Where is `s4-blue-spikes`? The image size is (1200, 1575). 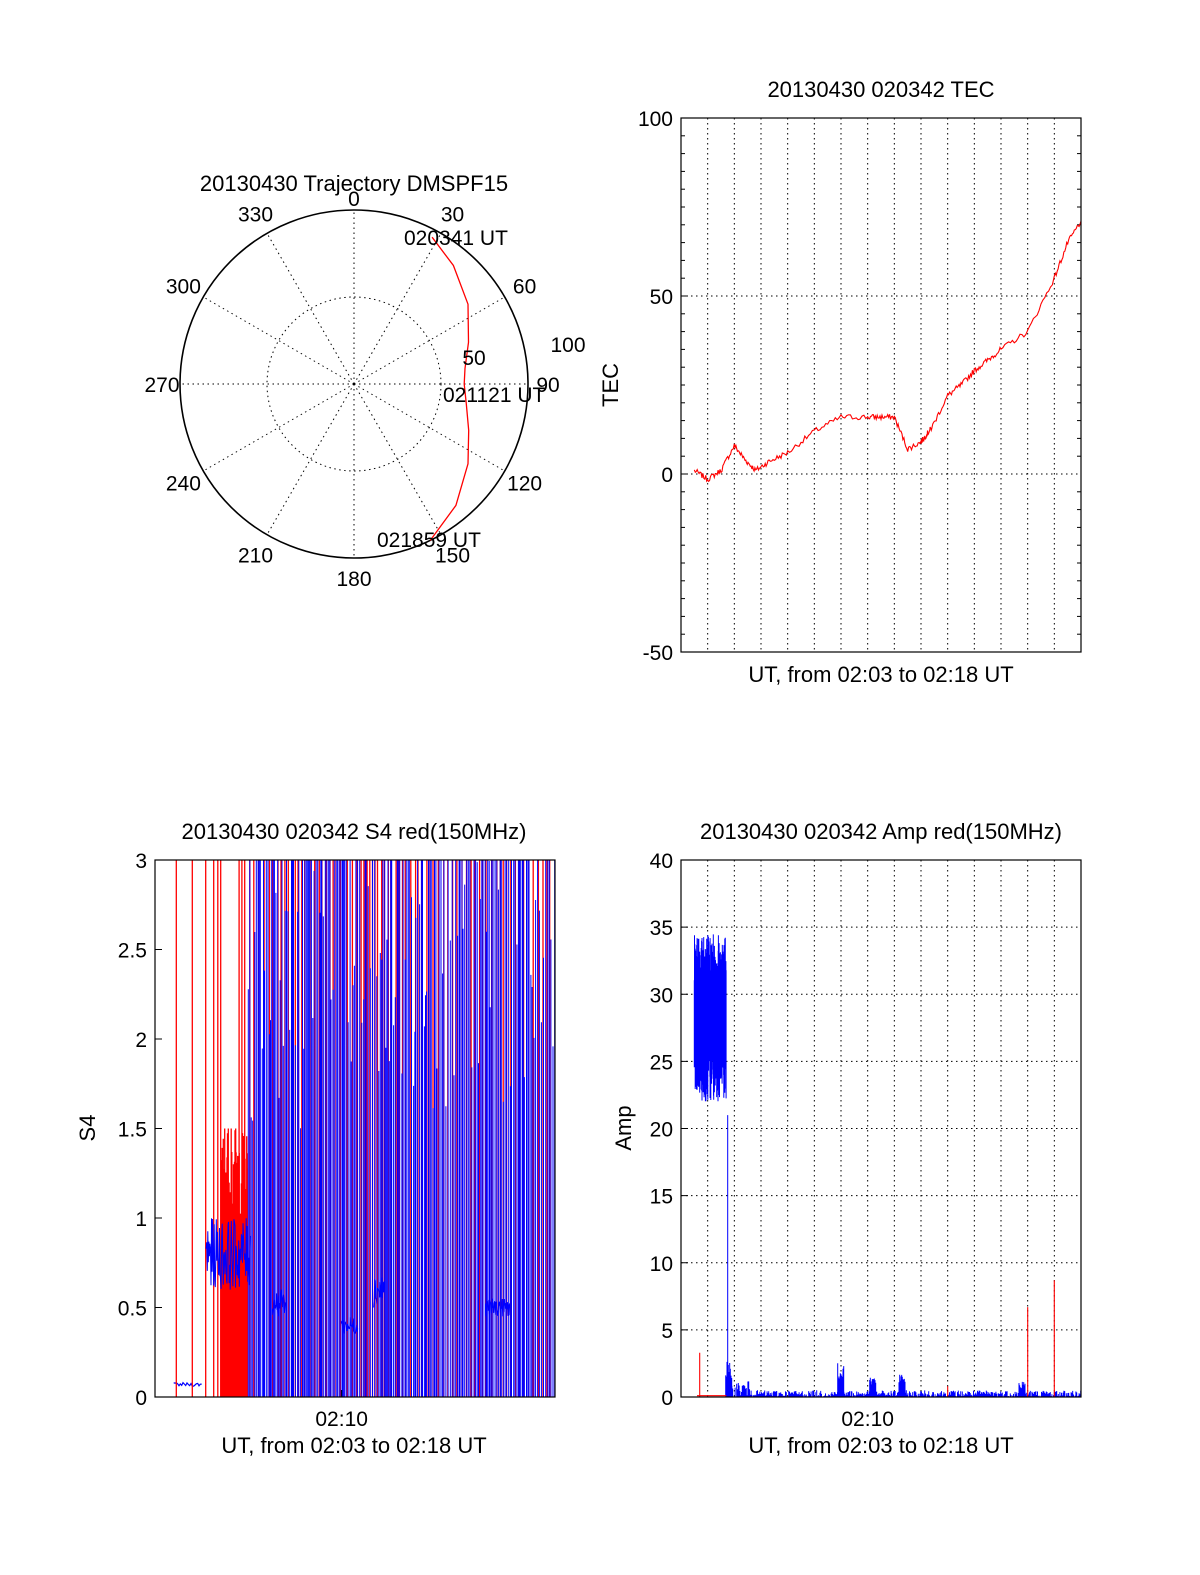
s4-blue-spikes is located at coordinates (401, 1128).